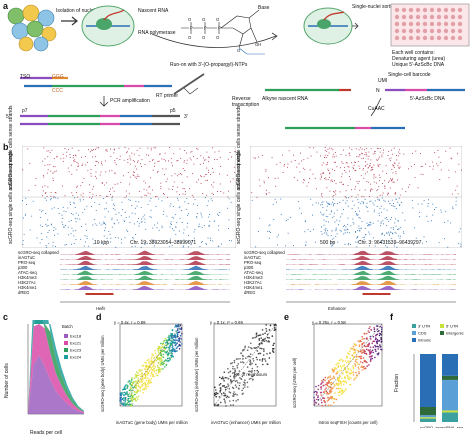  I want to click on dreg-bar, so click(376, 294).